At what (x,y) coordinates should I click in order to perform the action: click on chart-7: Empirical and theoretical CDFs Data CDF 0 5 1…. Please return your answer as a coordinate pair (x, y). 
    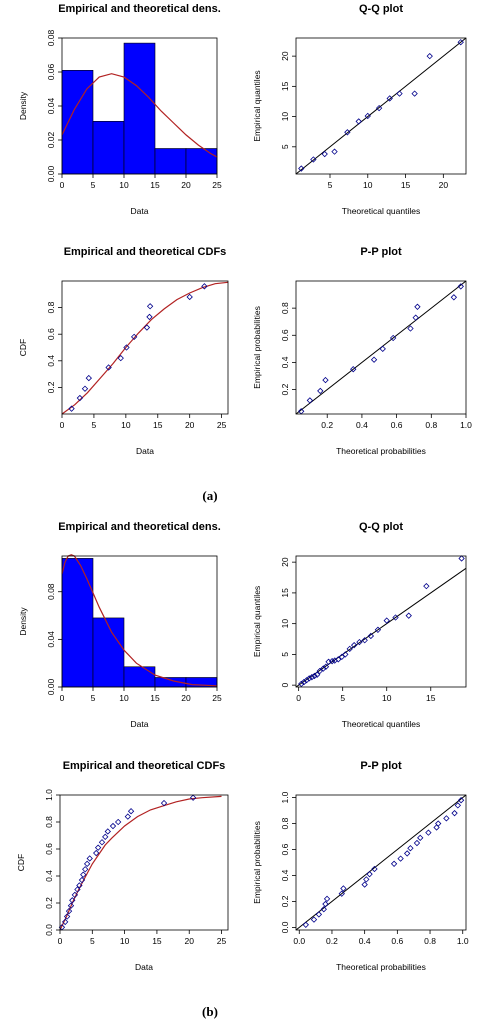
    Looking at the image, I should click on (122, 866).